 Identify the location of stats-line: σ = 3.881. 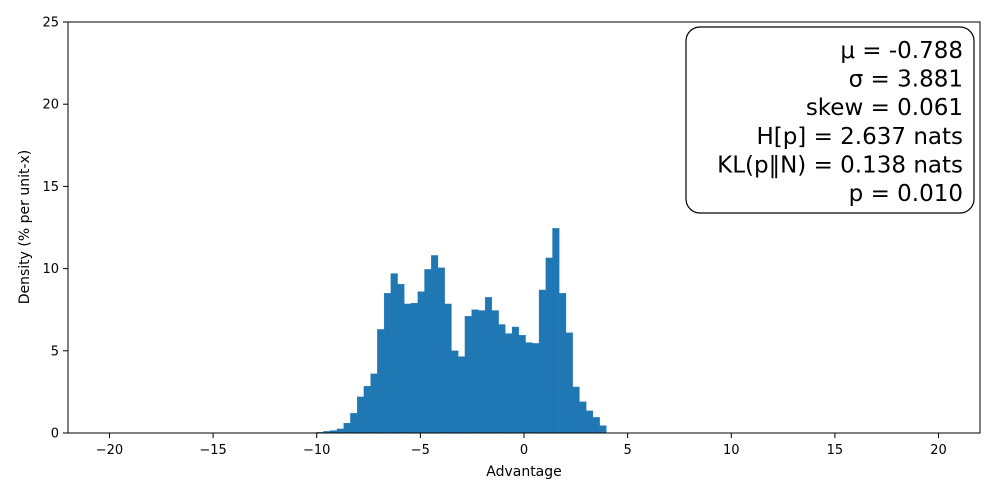
(906, 80).